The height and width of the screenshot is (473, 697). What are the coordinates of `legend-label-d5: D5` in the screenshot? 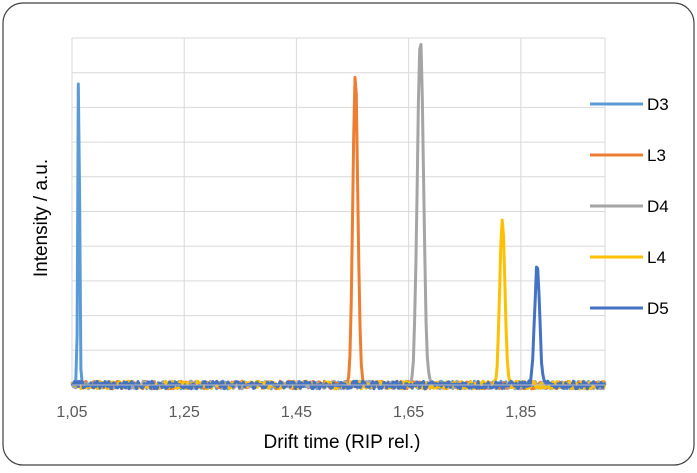 It's located at (658, 308).